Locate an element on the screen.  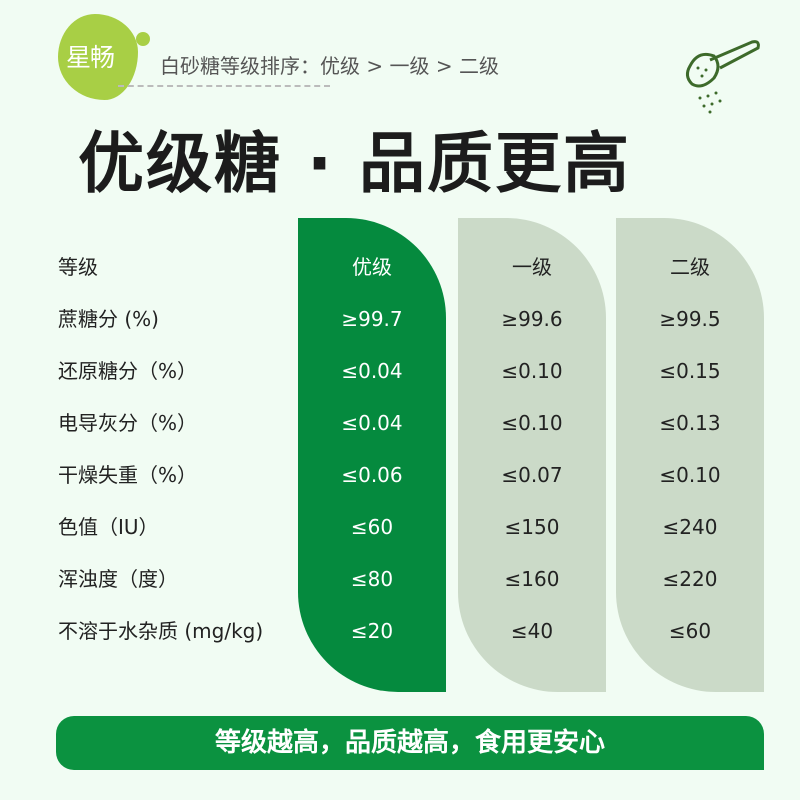
table-cell: ≤150 is located at coordinates (532, 527).